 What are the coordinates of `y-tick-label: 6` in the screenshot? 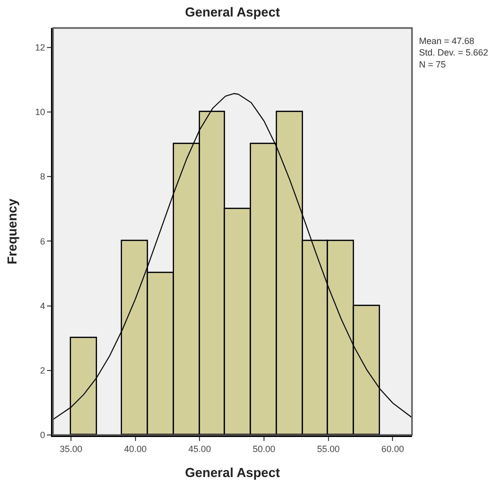 It's located at (43, 241).